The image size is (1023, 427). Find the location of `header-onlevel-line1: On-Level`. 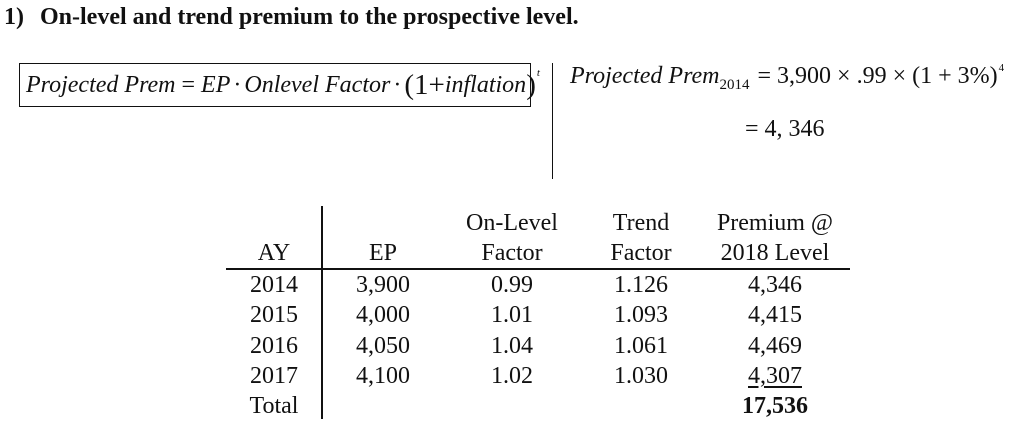

header-onlevel-line1: On-Level is located at coordinates (512, 223).